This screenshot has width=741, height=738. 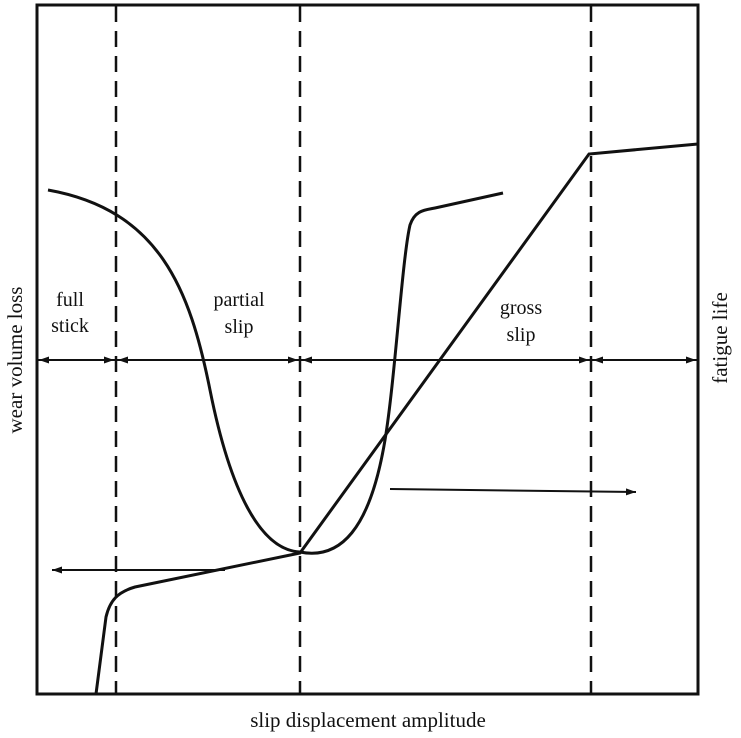 I want to click on y-right-axis-label: fatigue life, so click(x=720, y=338).